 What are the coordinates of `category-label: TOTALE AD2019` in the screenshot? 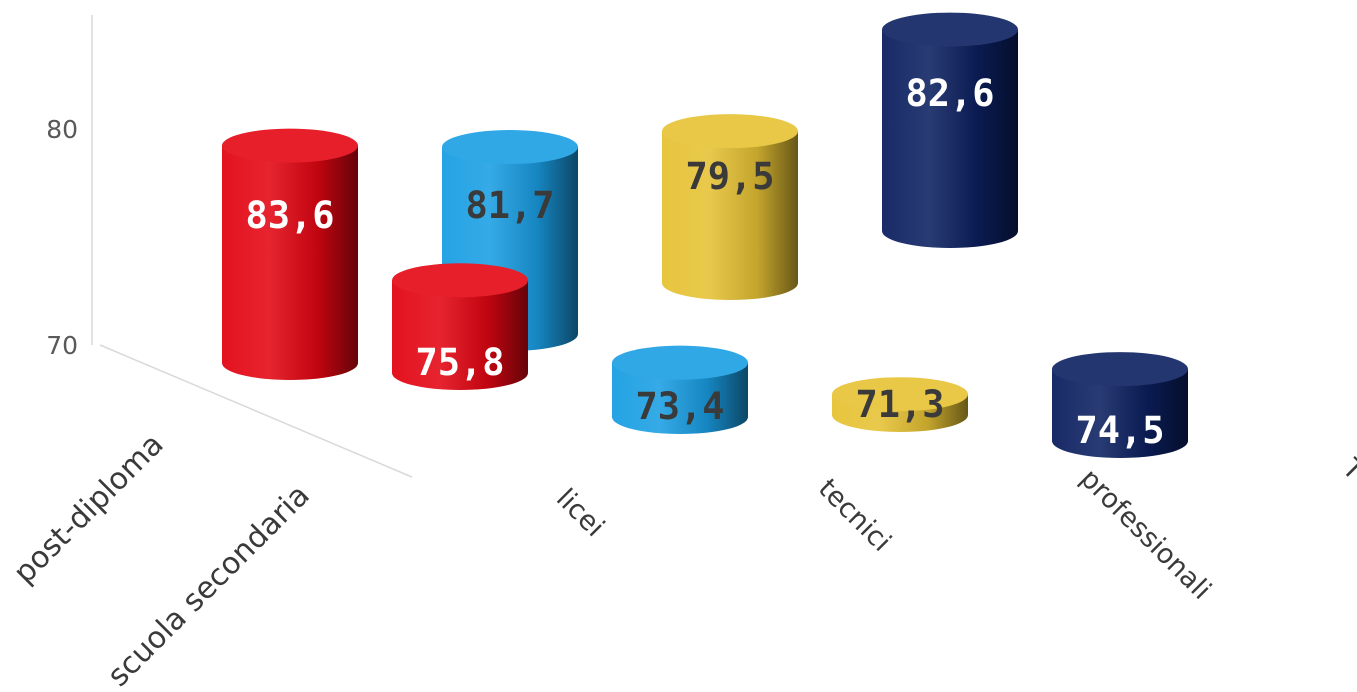 It's located at (1346, 541).